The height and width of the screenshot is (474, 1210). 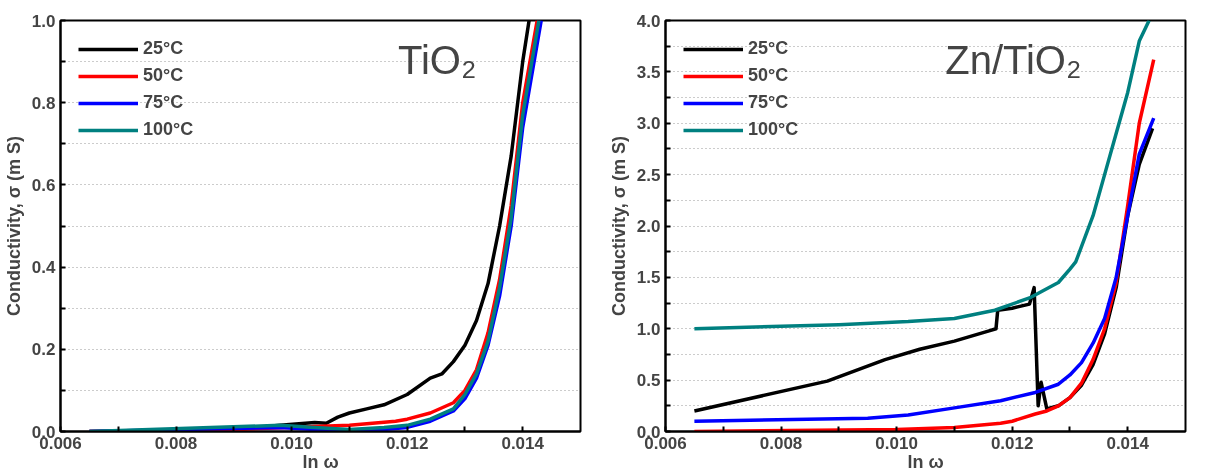 What do you see at coordinates (648, 381) in the screenshot?
I see `y-tick-label: 0.5` at bounding box center [648, 381].